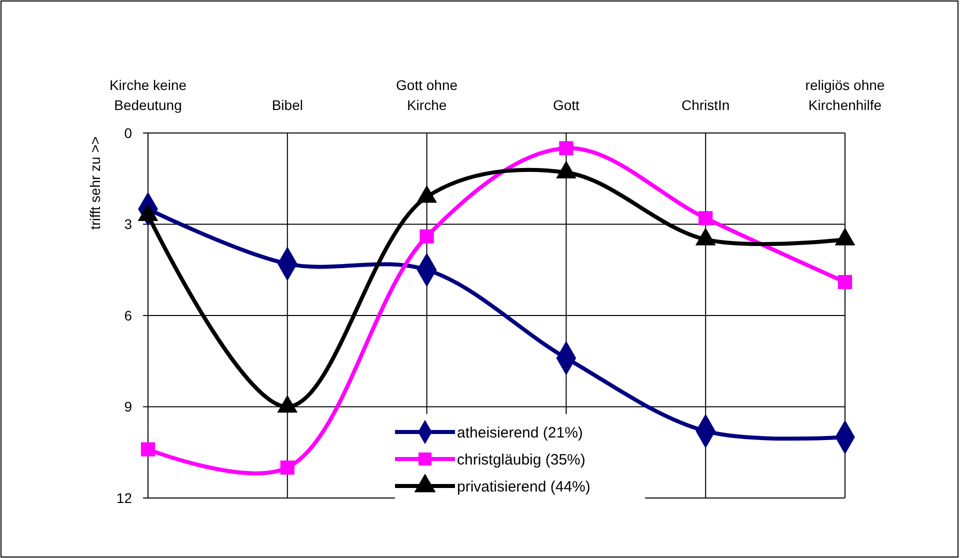  I want to click on legend-label: atheisierend (21%), so click(520, 433).